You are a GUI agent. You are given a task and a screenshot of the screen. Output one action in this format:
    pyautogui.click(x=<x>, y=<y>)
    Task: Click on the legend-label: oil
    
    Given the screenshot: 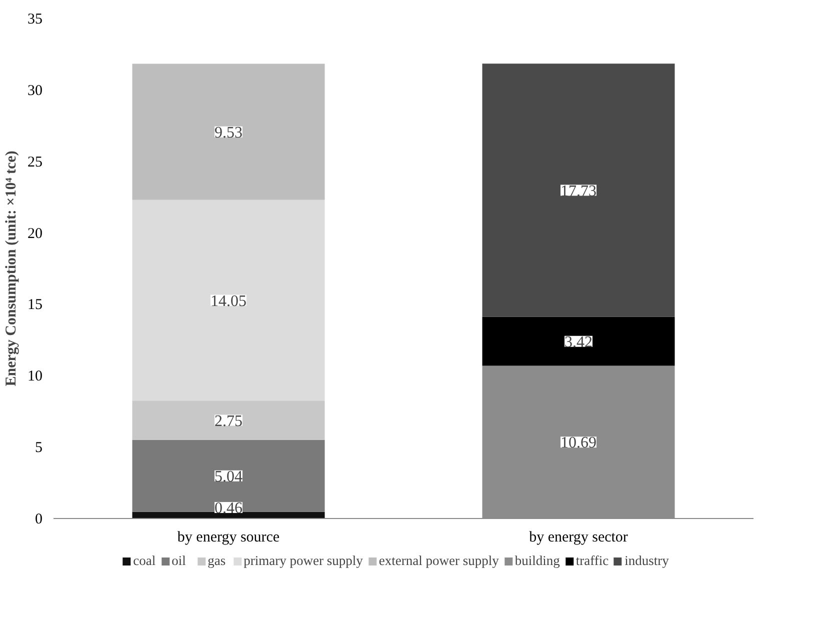 What is the action you would take?
    pyautogui.click(x=179, y=561)
    